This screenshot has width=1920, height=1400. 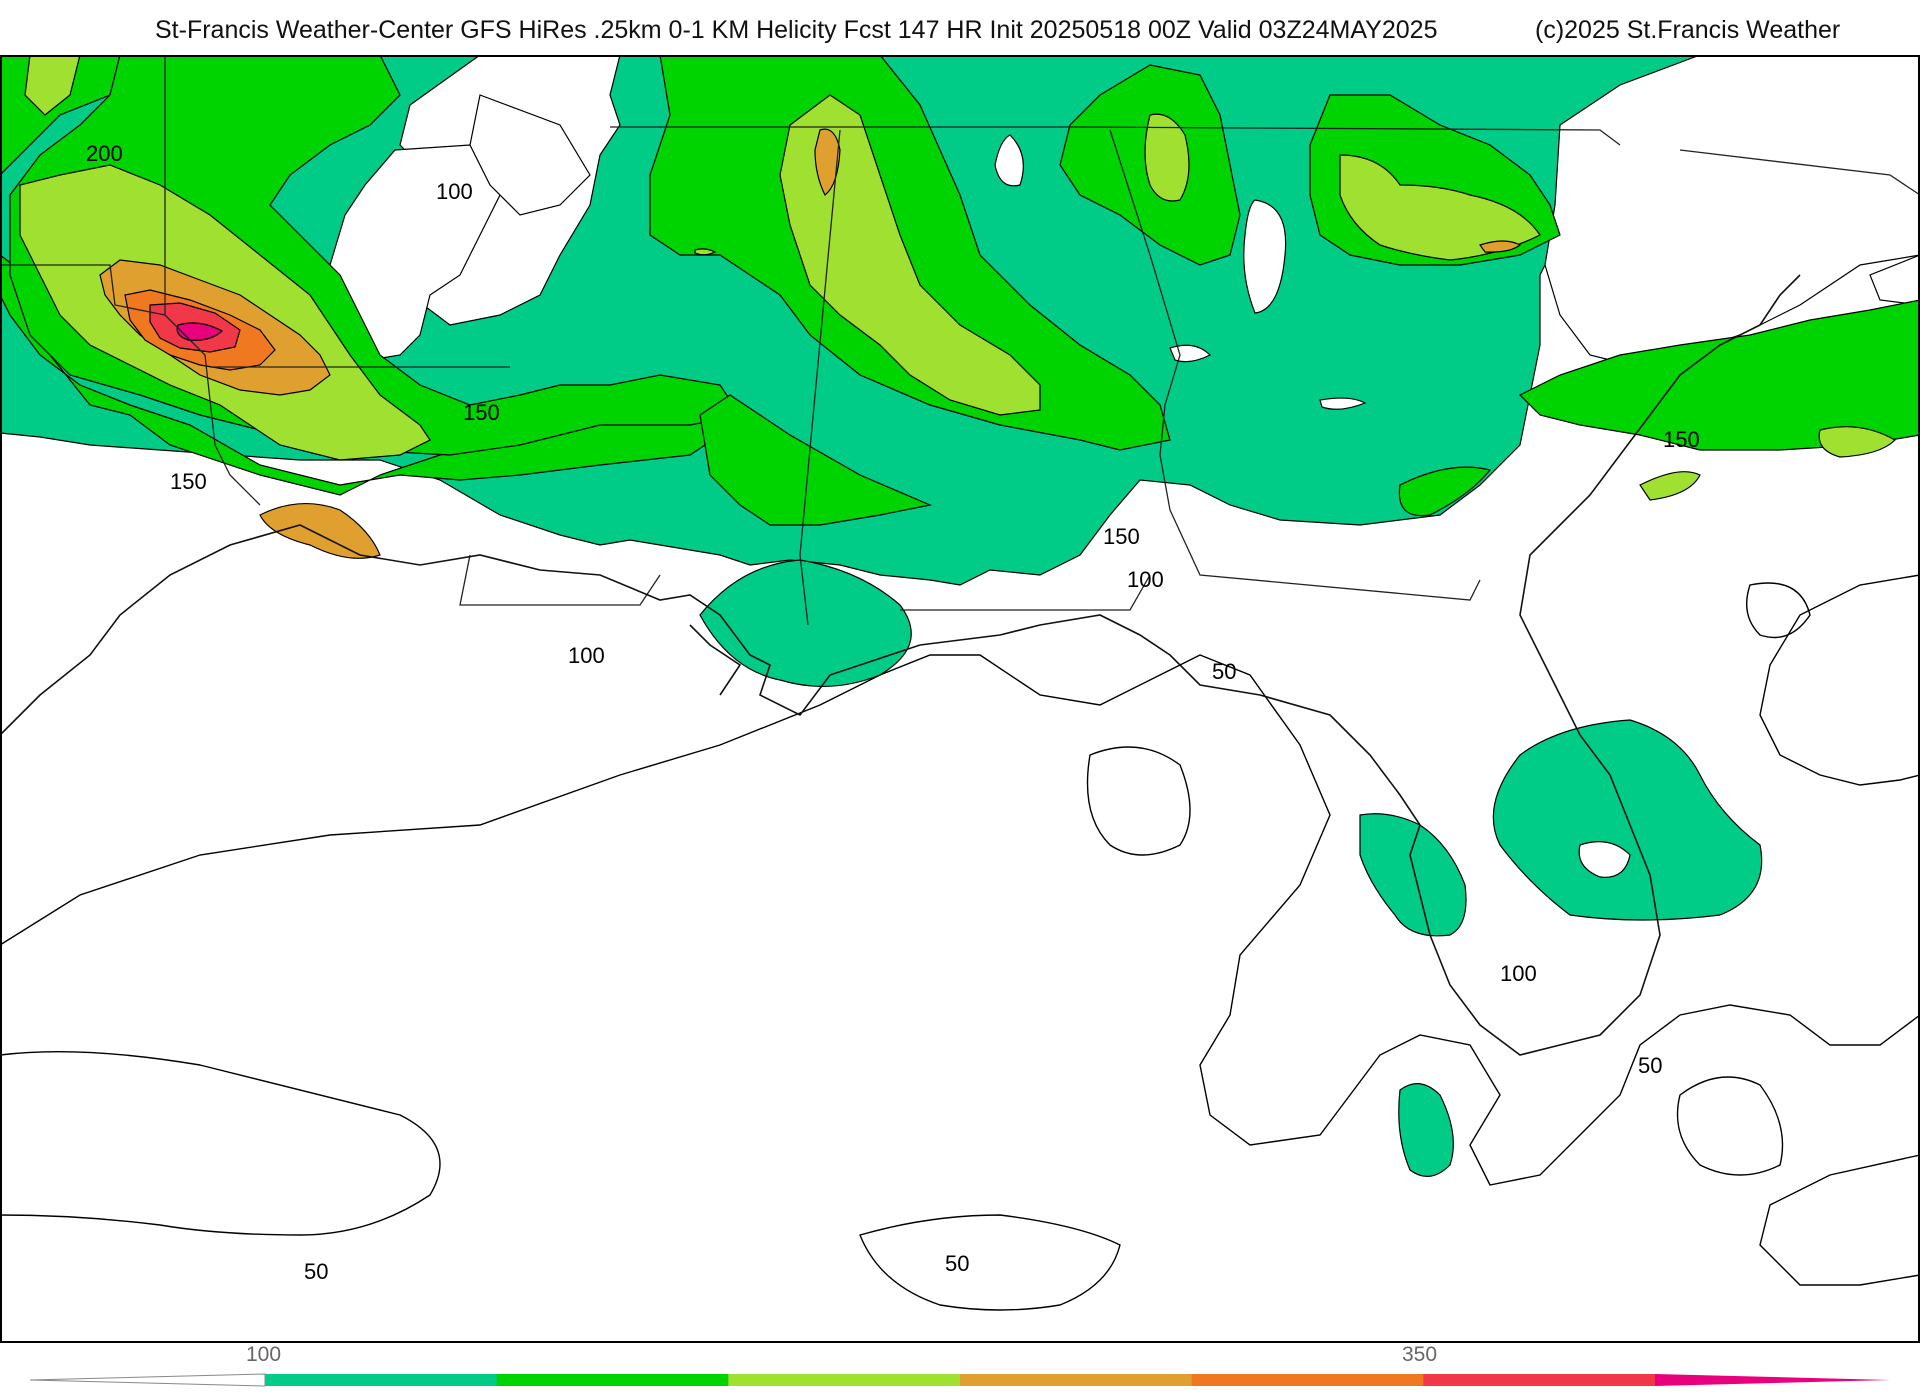 I want to click on hole-ms-river, so click(x=415, y=252).